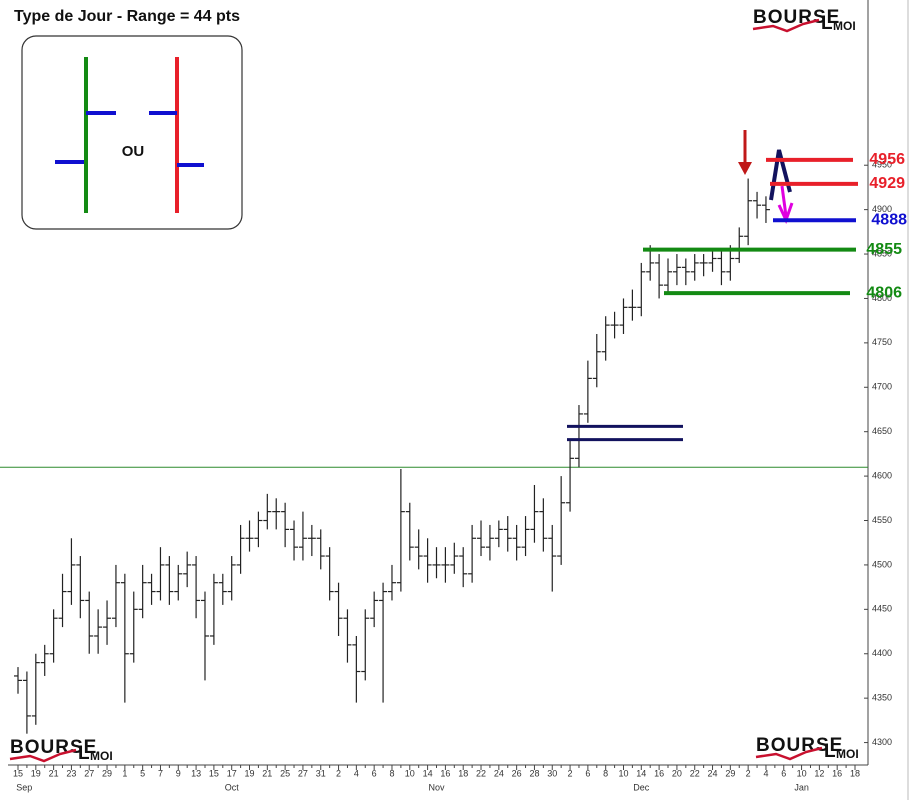 This screenshot has height=800, width=913. I want to click on y-tick-label: 4700, so click(882, 387).